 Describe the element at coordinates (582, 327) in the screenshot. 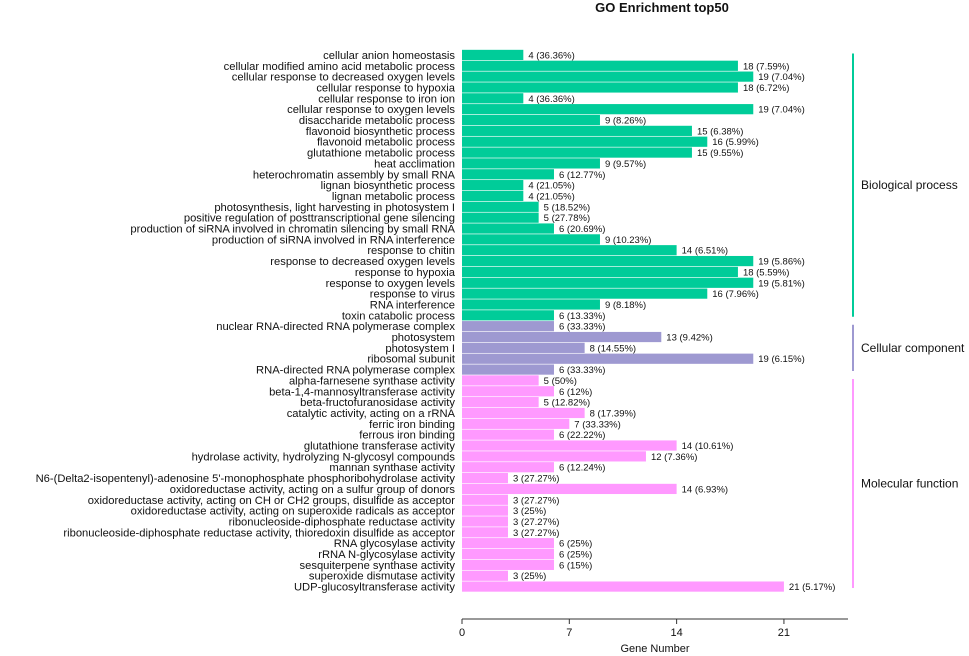

I see `data-label: 6 (33.33%)` at that location.